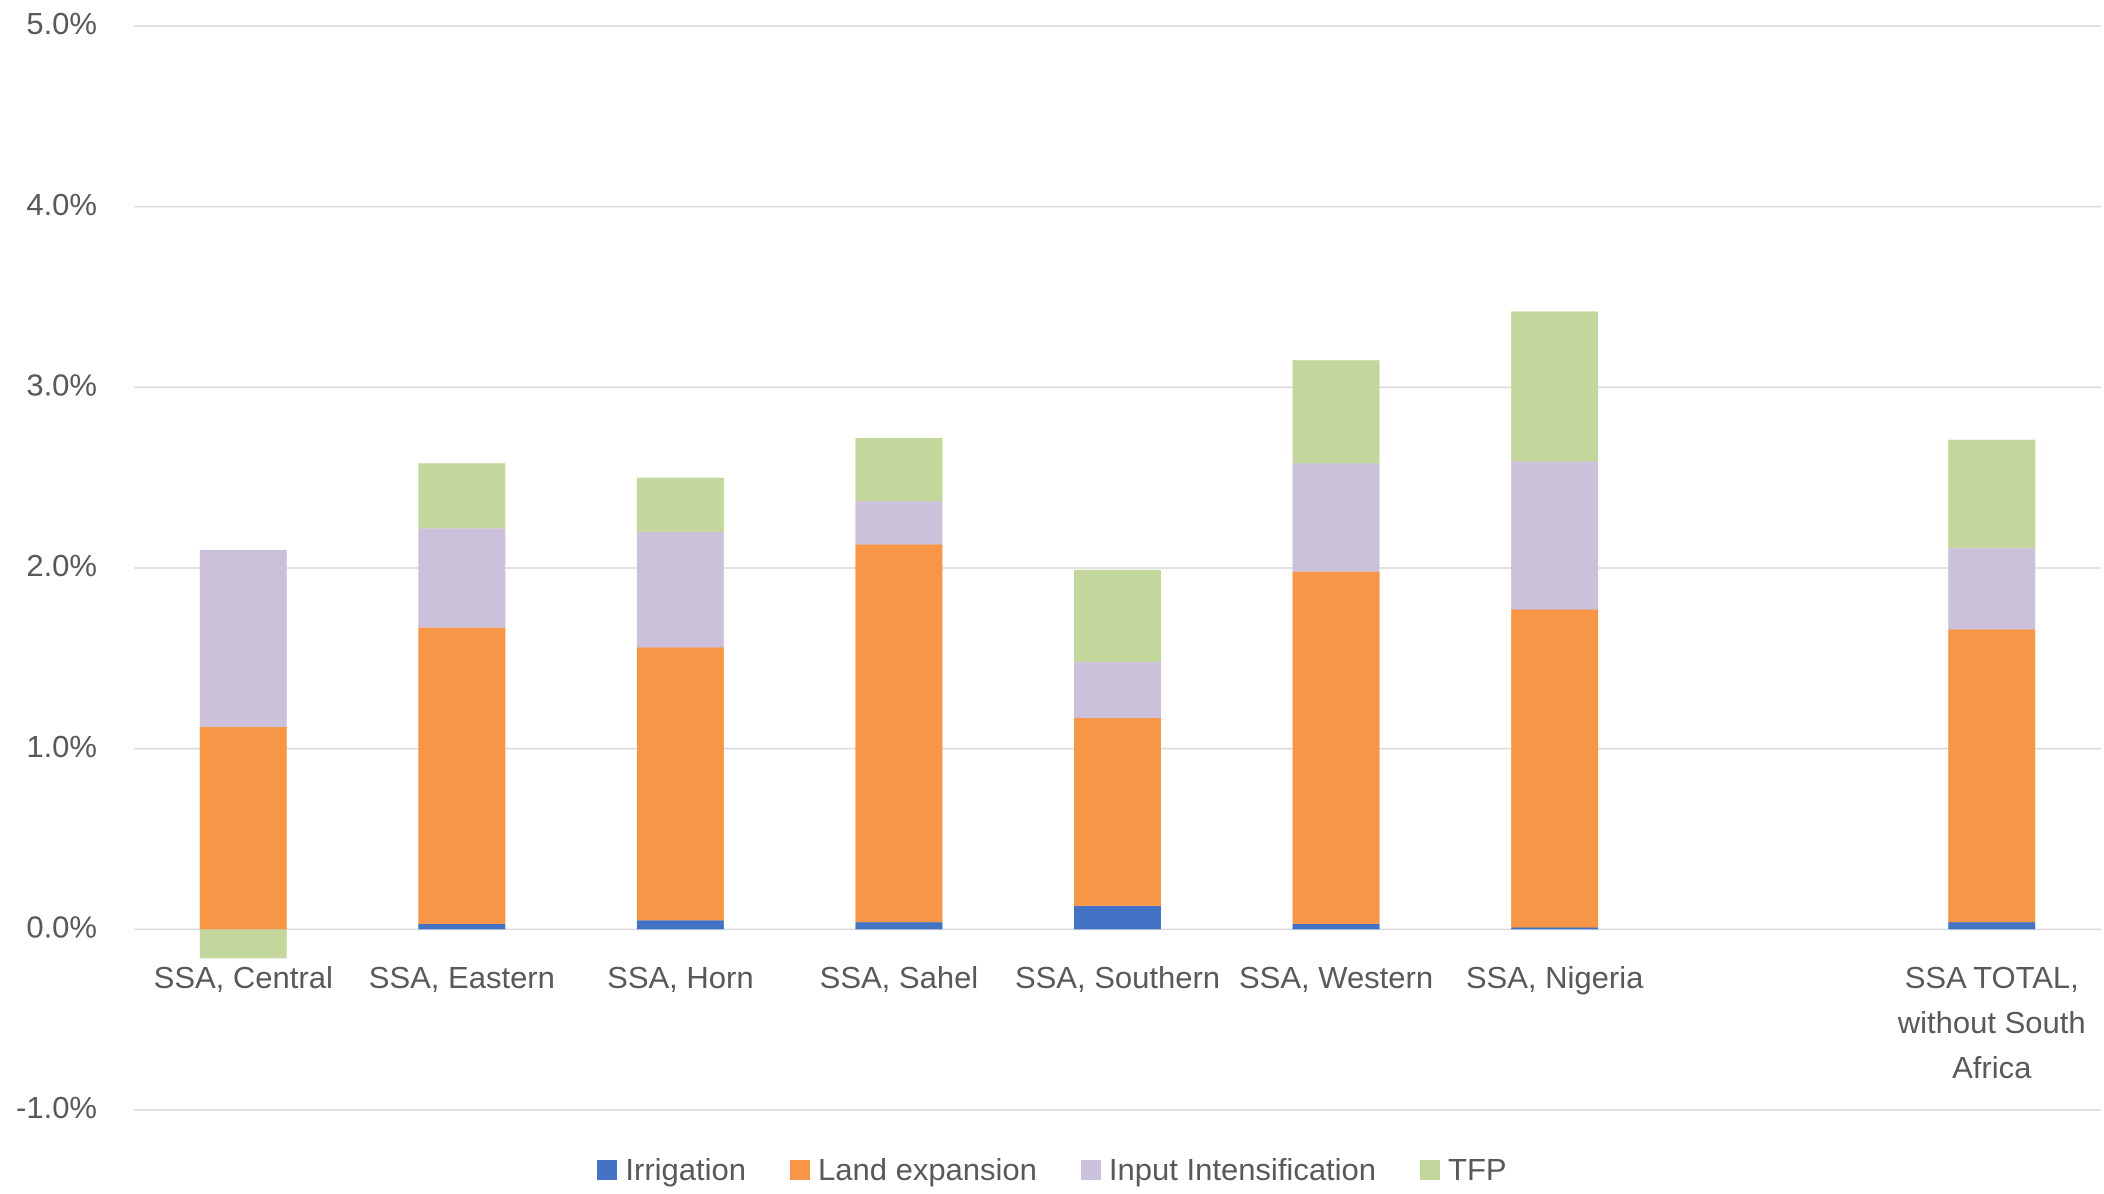  I want to click on legend-item: Land expansion, so click(913, 1170).